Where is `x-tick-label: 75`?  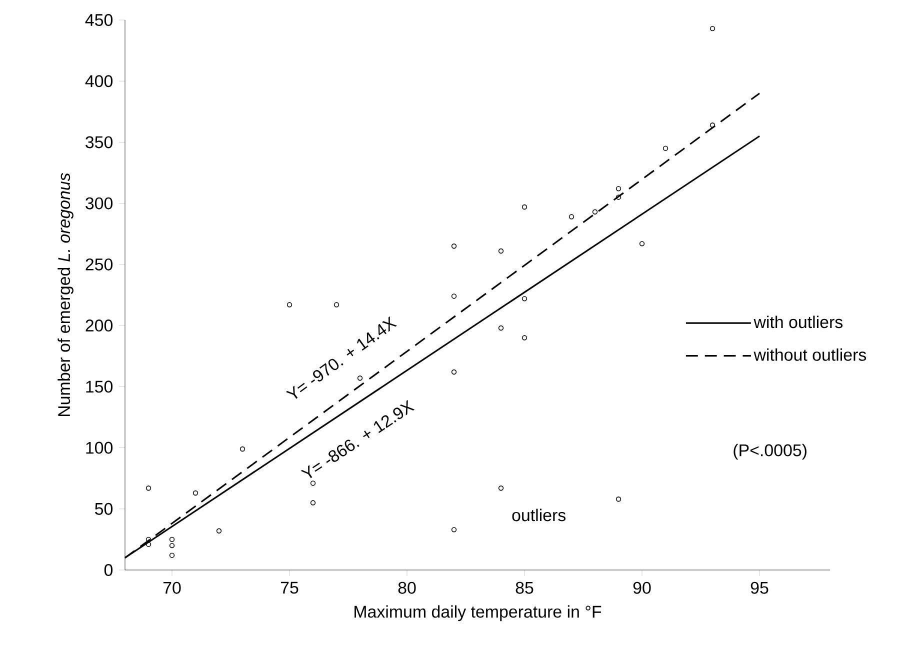 x-tick-label: 75 is located at coordinates (289, 588).